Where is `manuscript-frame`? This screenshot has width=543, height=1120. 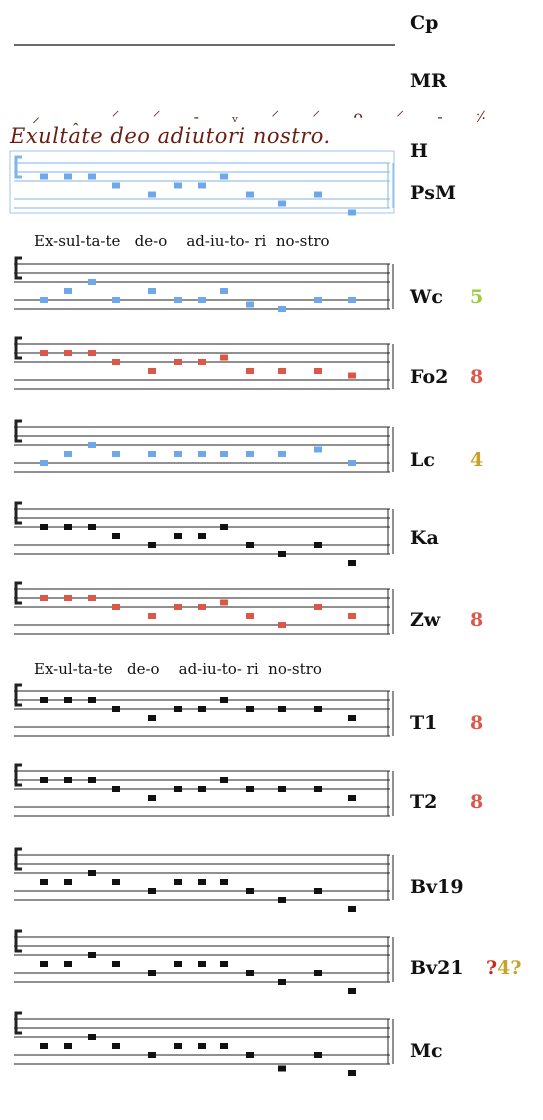
manuscript-frame is located at coordinates (202, 182).